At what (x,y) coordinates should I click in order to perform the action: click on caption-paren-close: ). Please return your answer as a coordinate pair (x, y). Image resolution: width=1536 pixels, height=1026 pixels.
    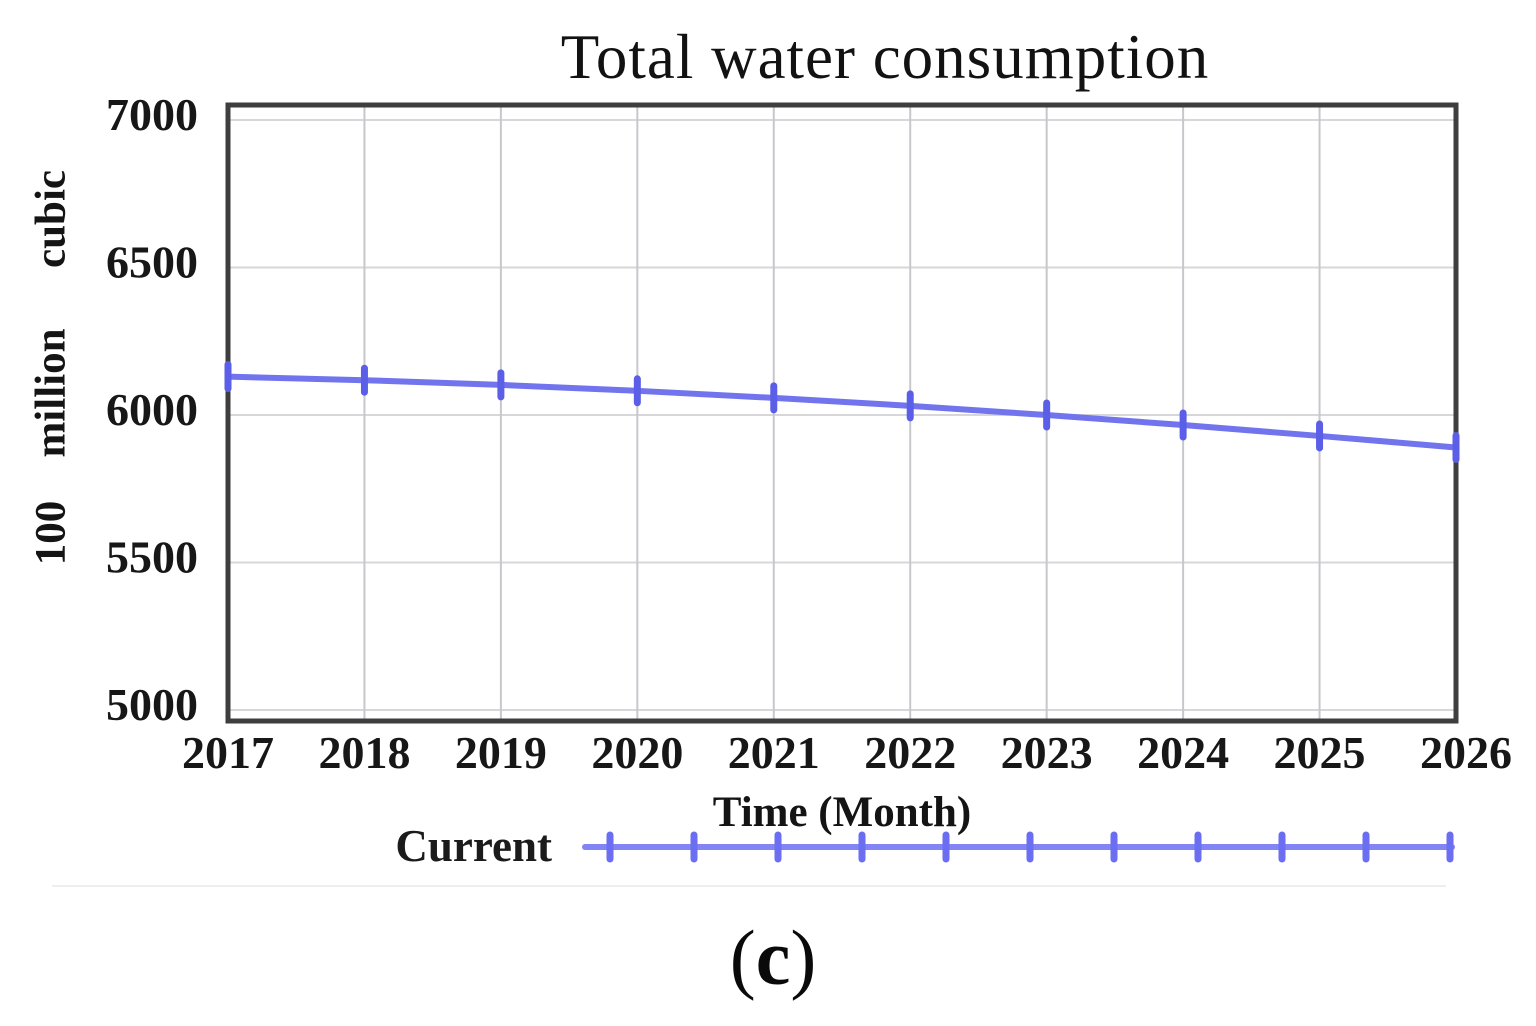
    Looking at the image, I should click on (803, 957).